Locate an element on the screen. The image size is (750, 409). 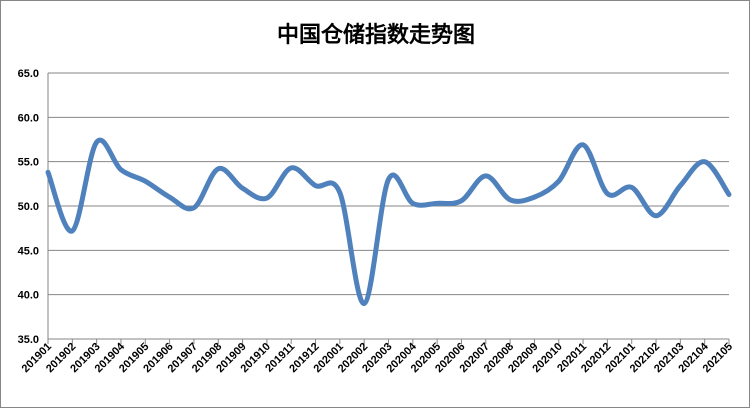
y-tick-label: 55.0 is located at coordinates (28, 163).